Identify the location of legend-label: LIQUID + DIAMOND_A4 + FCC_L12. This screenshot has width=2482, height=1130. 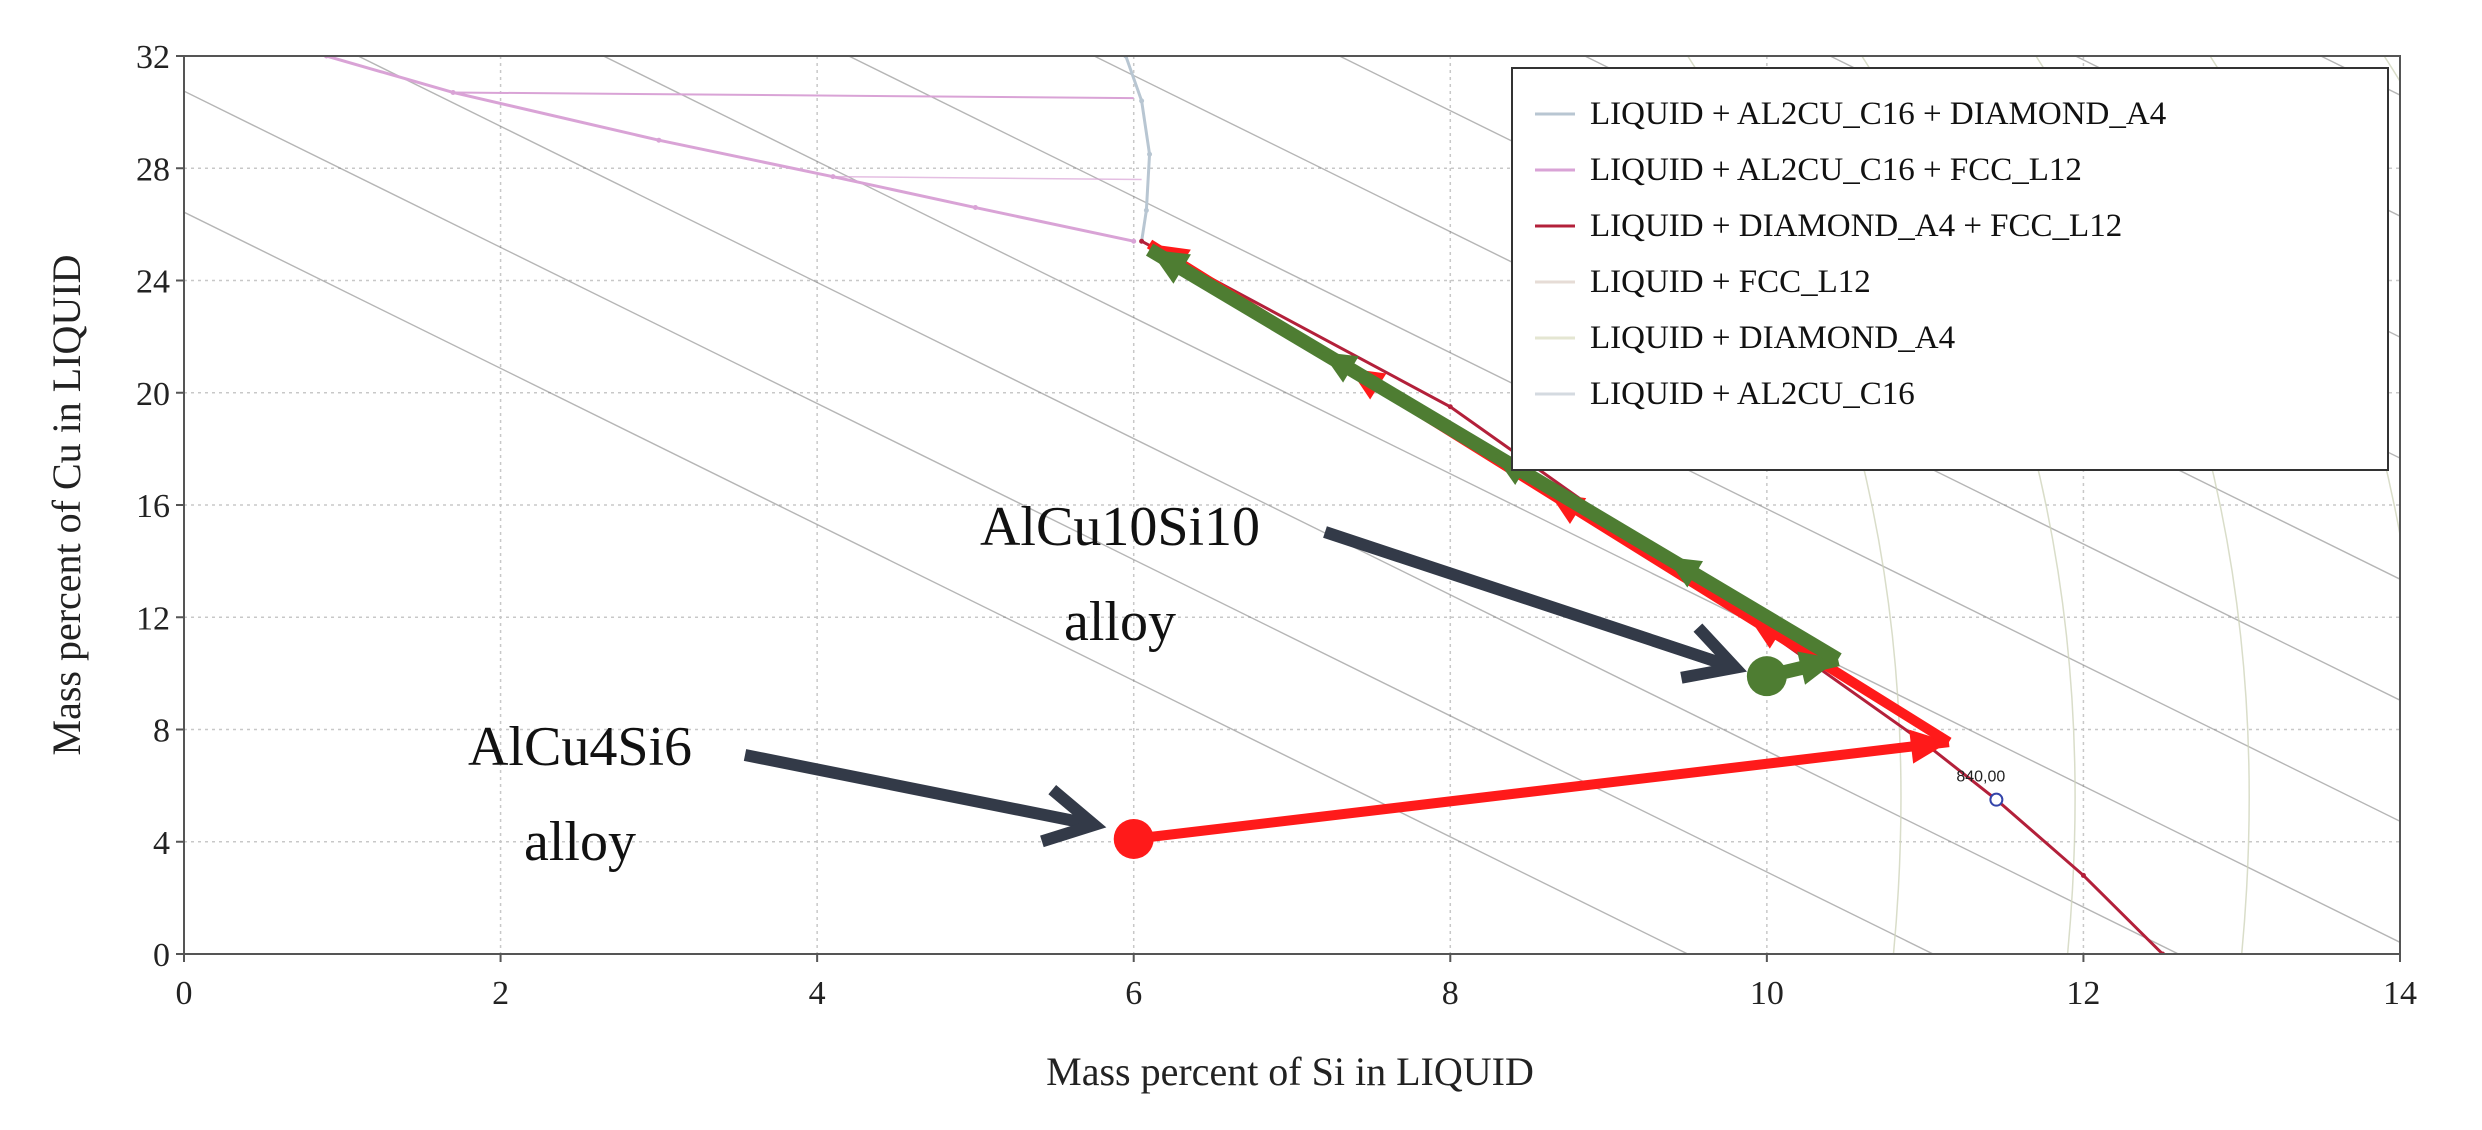
(1856, 226).